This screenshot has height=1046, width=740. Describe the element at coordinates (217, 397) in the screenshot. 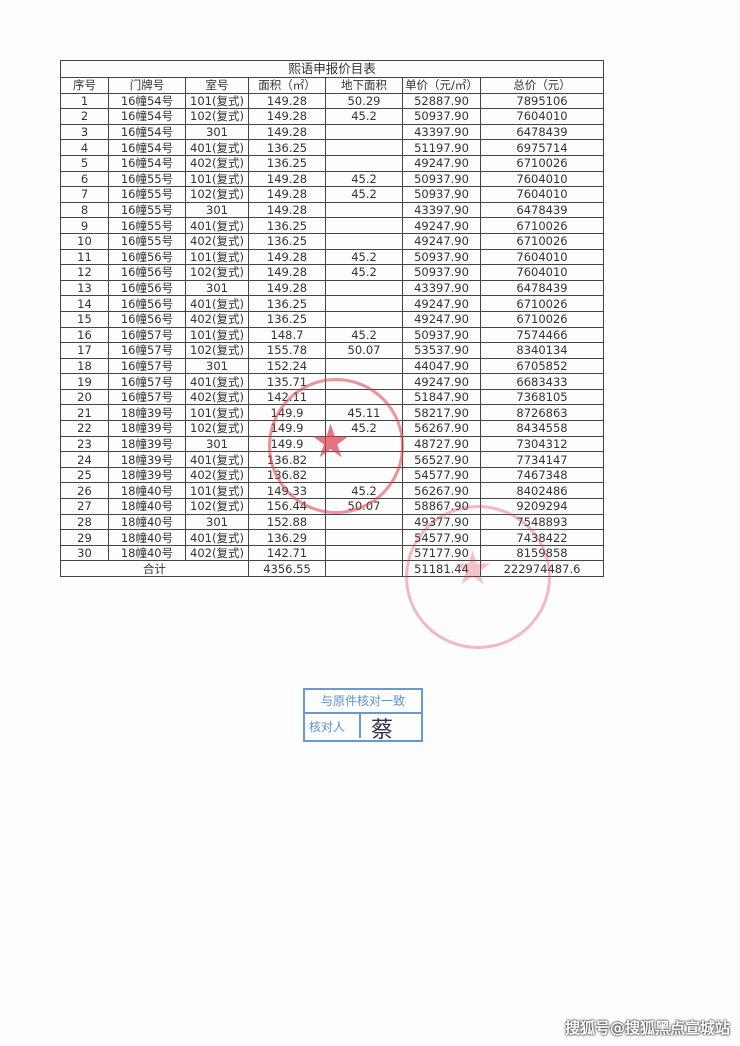

I see `table-cell: 402(复式)` at that location.